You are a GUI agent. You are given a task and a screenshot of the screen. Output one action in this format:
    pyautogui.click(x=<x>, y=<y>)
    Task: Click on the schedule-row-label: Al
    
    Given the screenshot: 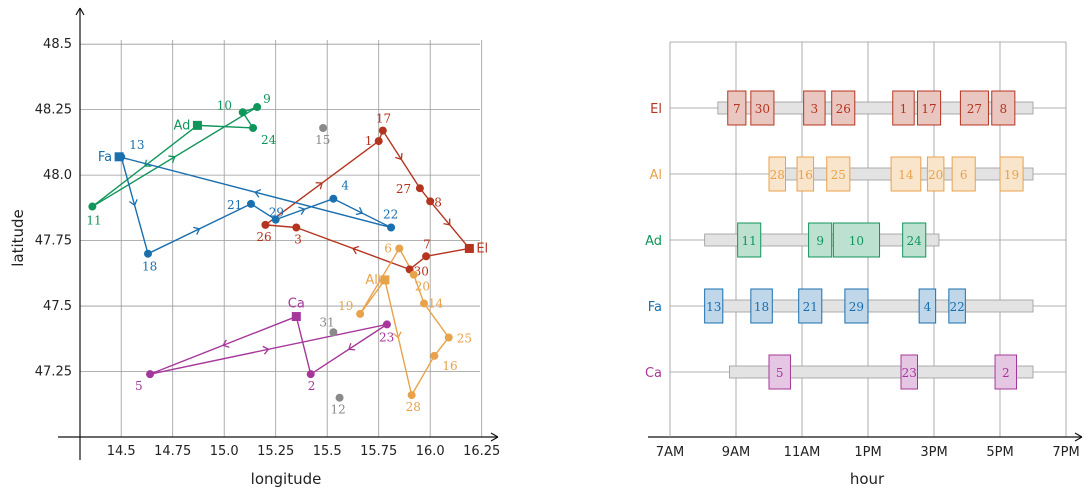 What is the action you would take?
    pyautogui.click(x=655, y=175)
    